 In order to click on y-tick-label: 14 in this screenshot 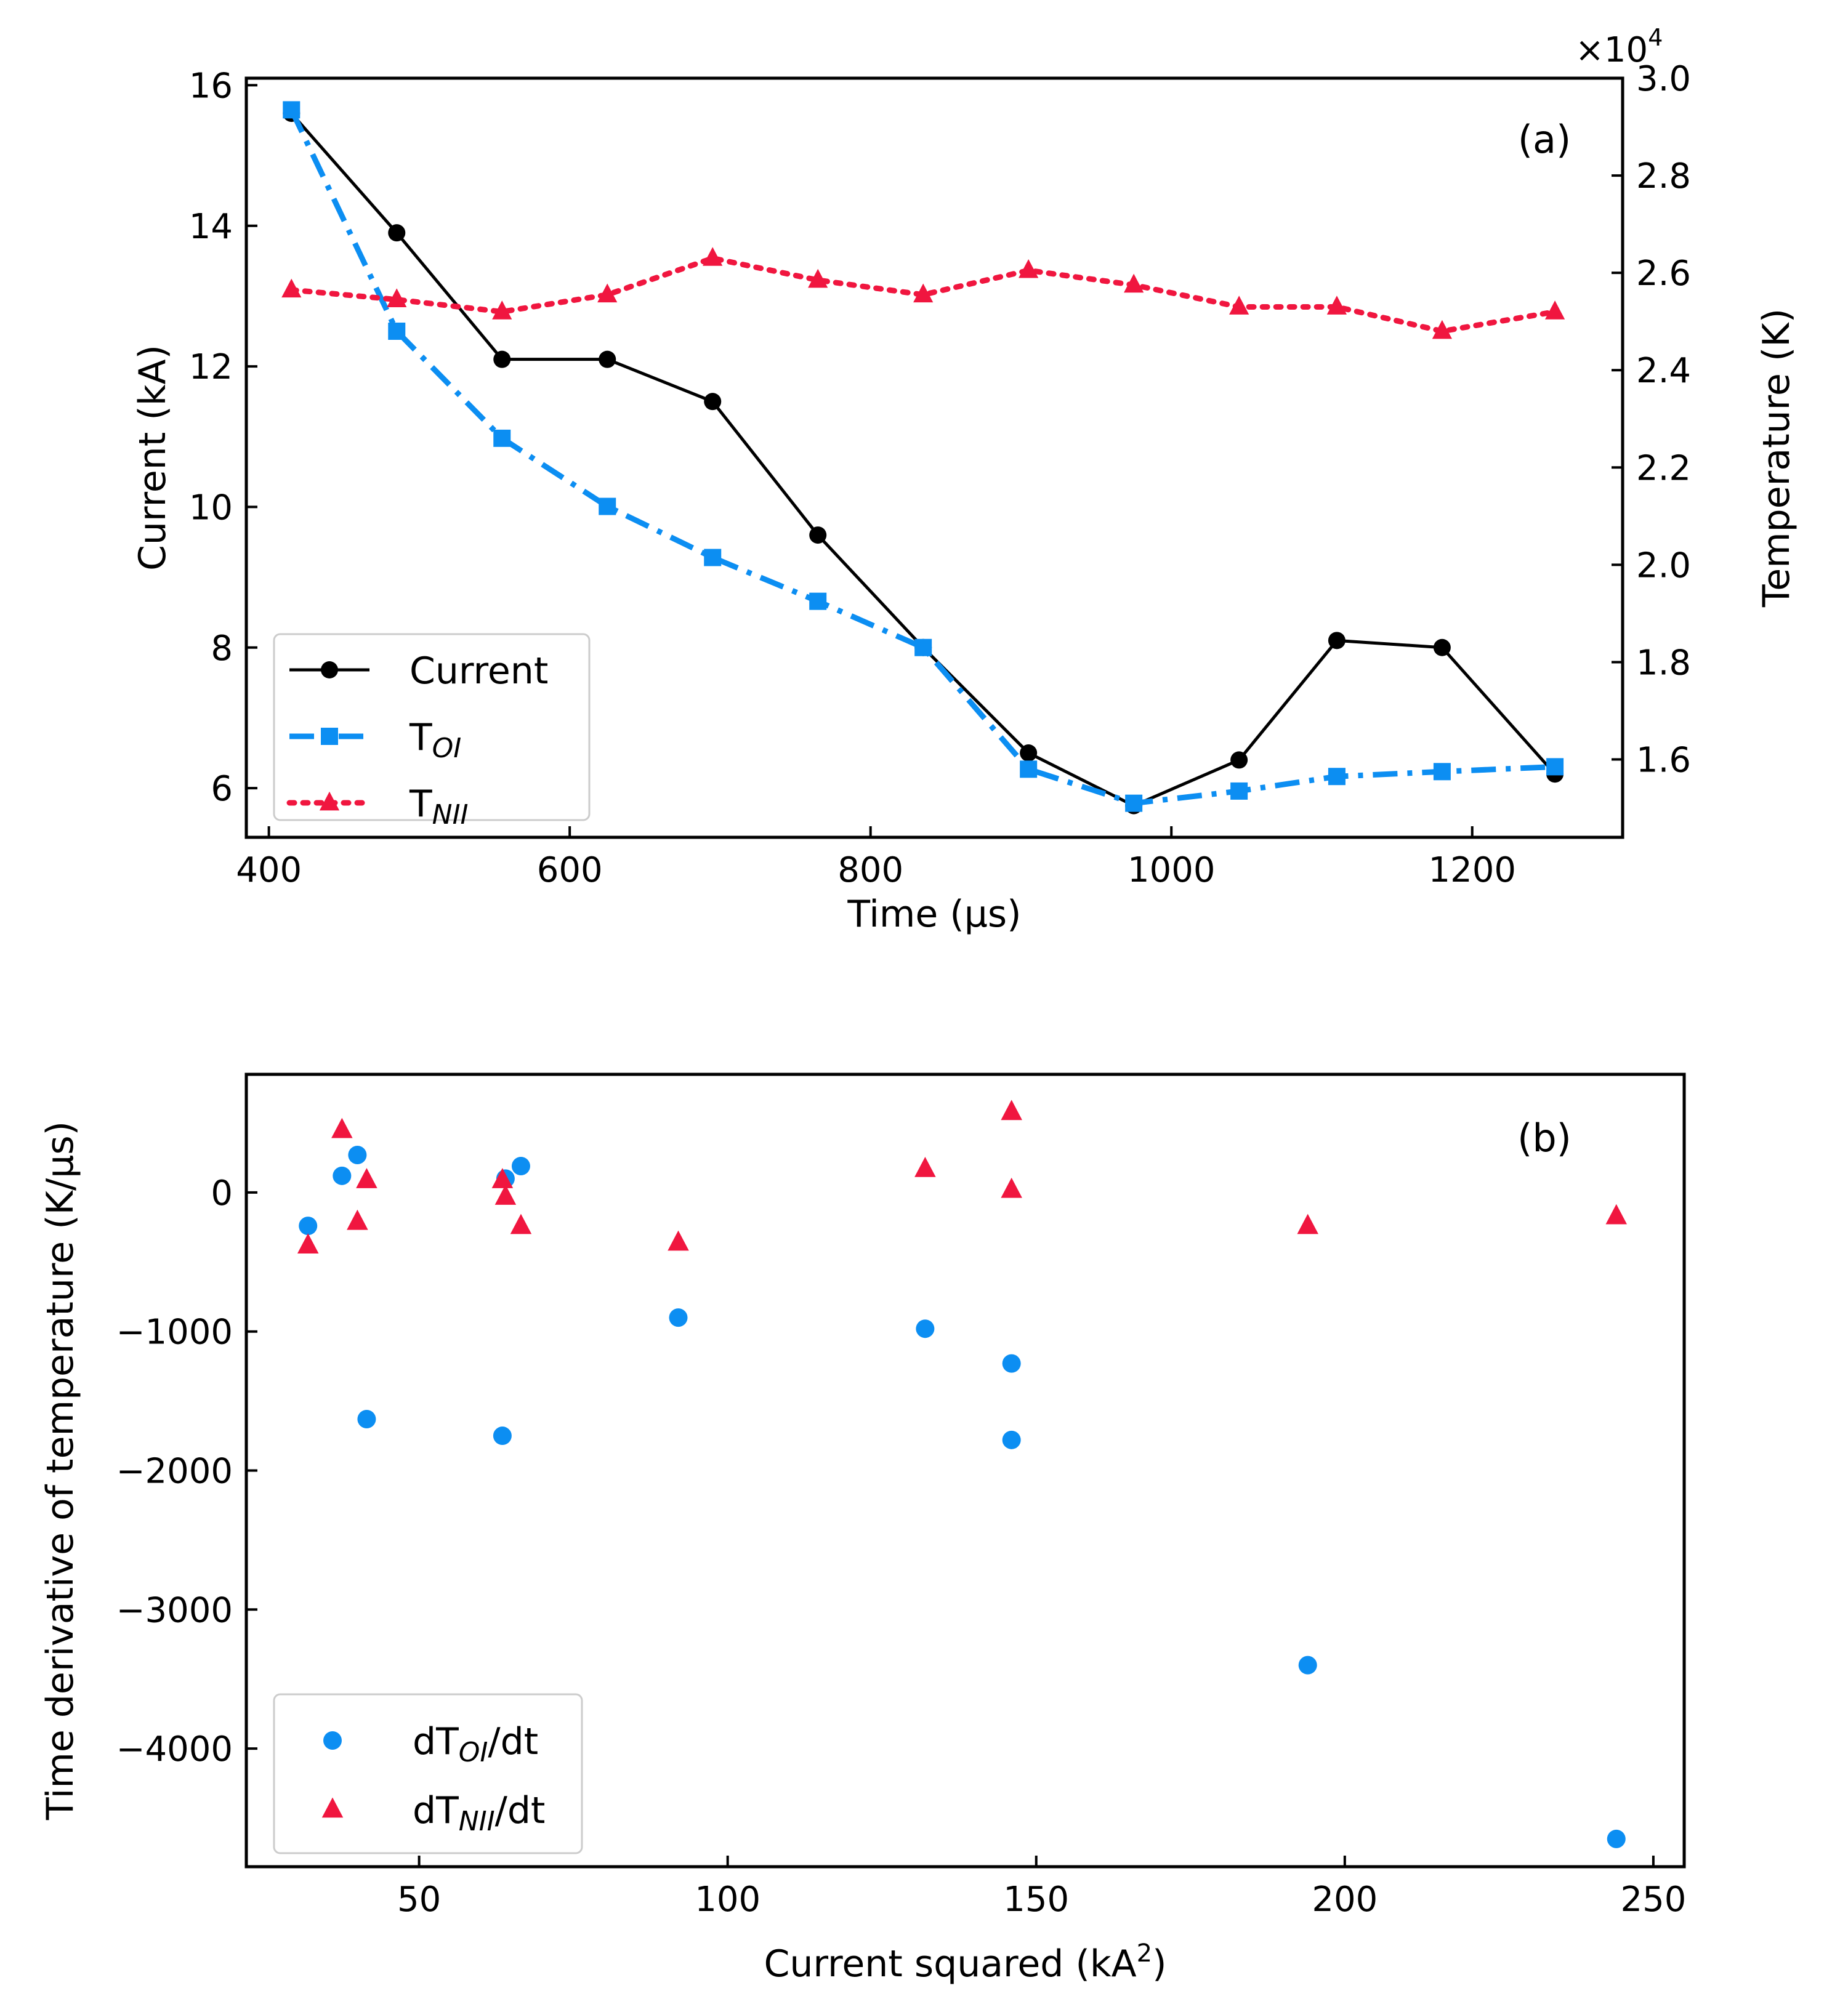, I will do `click(211, 227)`.